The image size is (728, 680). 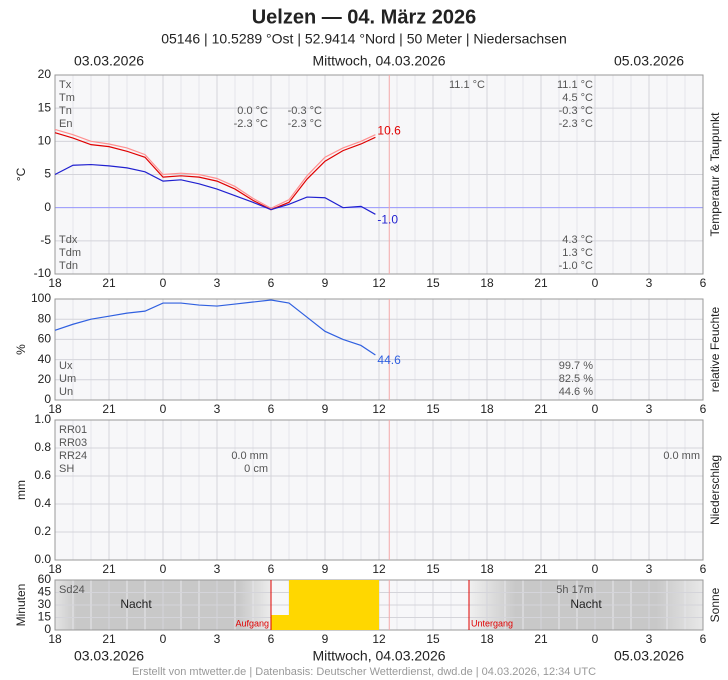 I want to click on y-tick-label: 0.6, so click(x=42, y=475).